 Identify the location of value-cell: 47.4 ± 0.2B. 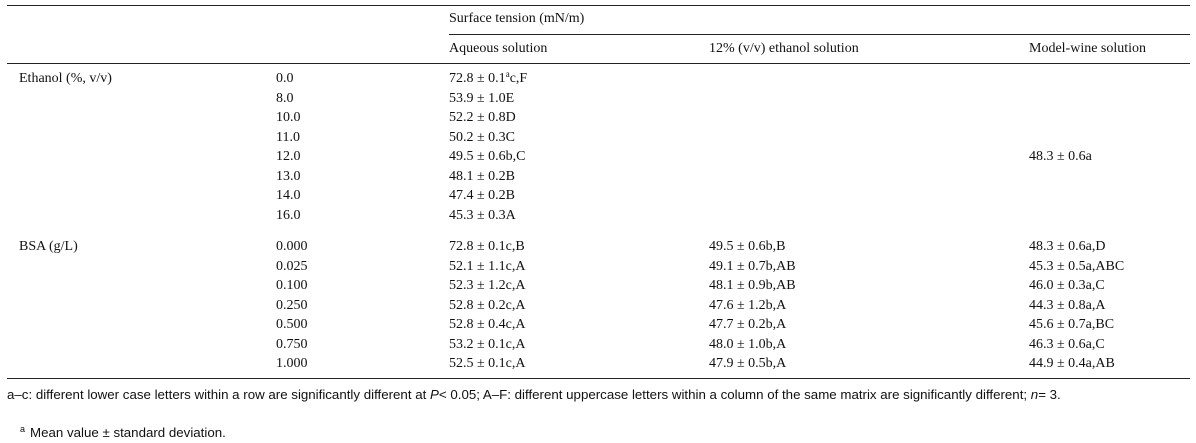
(482, 196).